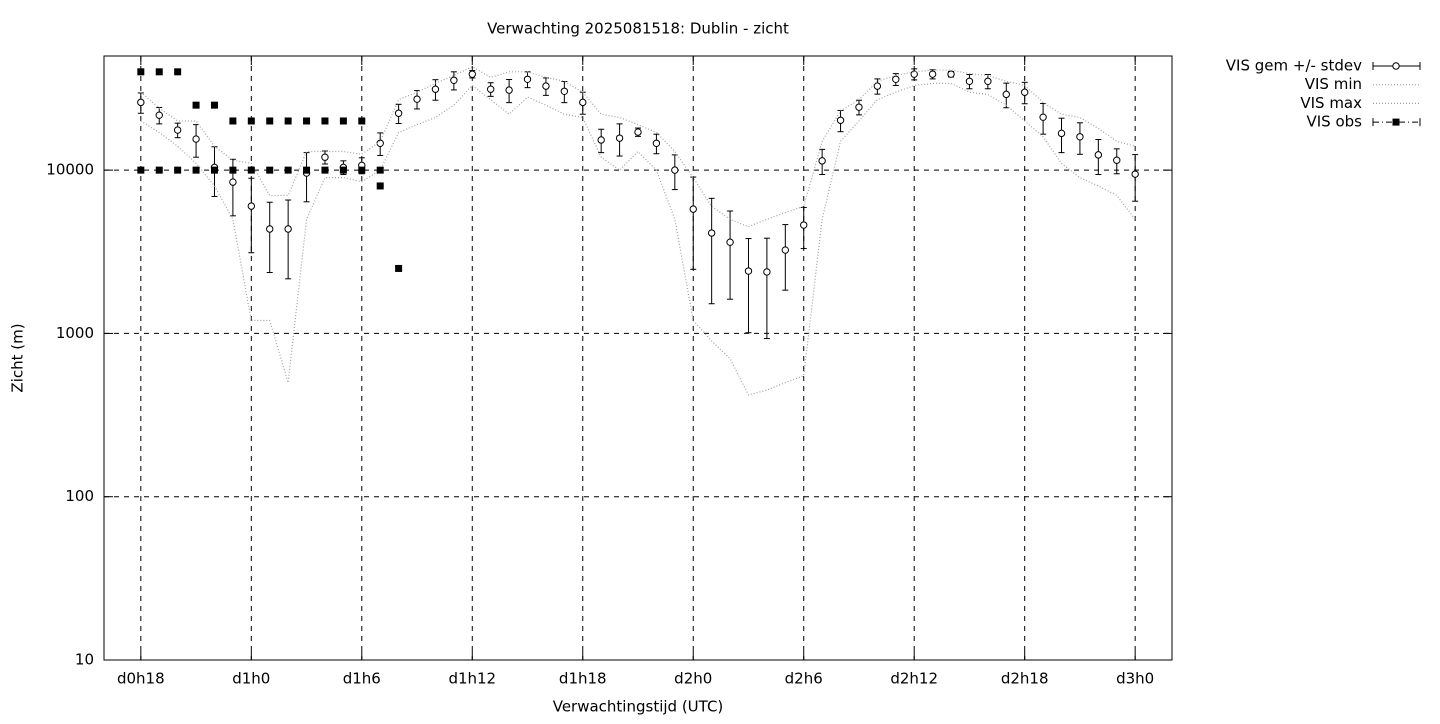  I want to click on x-axis-label: Verwachtingstijd (UTC), so click(638, 707).